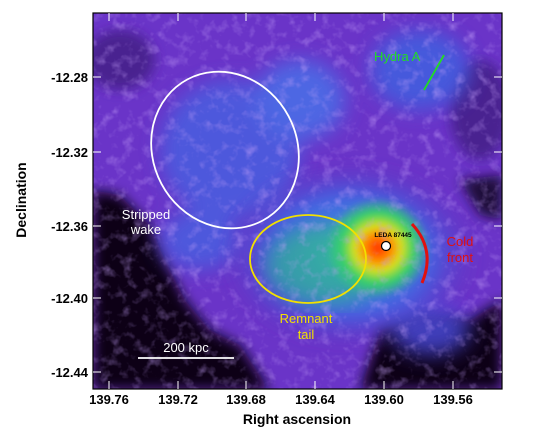 The image size is (545, 446). What do you see at coordinates (178, 399) in the screenshot?
I see `x-tick-label: 139.72` at bounding box center [178, 399].